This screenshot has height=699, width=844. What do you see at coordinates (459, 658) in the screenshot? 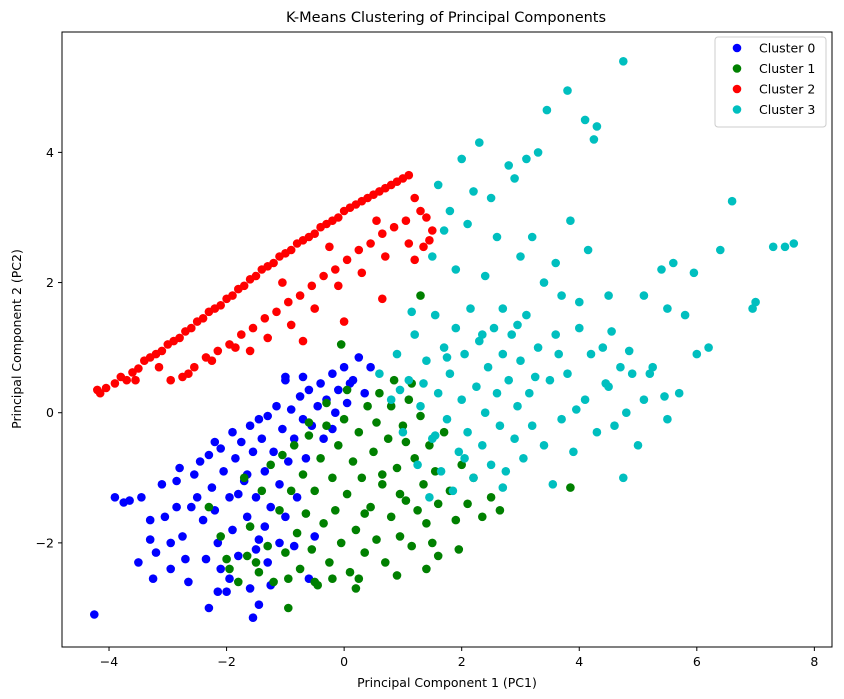
I see `x-axis-ticks: −4 −2 0 2 4 6 8` at bounding box center [459, 658].